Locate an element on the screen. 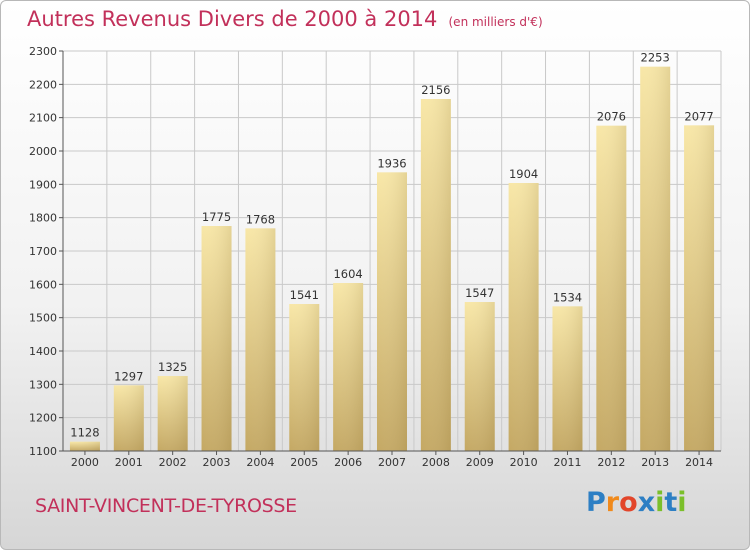  proxiti-logo: Proxiti is located at coordinates (636, 502).